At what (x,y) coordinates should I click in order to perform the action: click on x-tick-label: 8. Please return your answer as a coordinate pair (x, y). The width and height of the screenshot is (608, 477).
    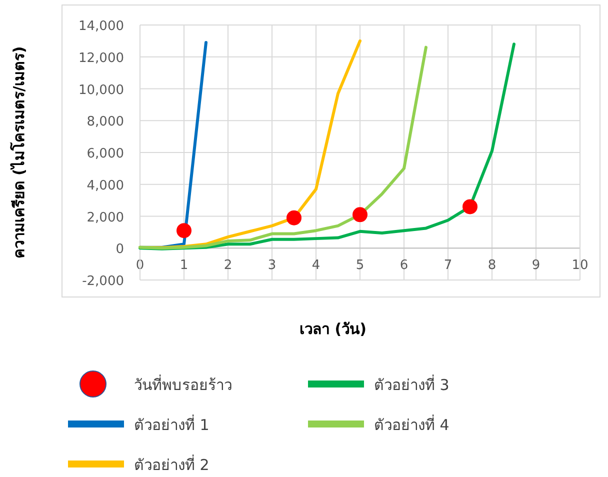
    Looking at the image, I should click on (492, 266).